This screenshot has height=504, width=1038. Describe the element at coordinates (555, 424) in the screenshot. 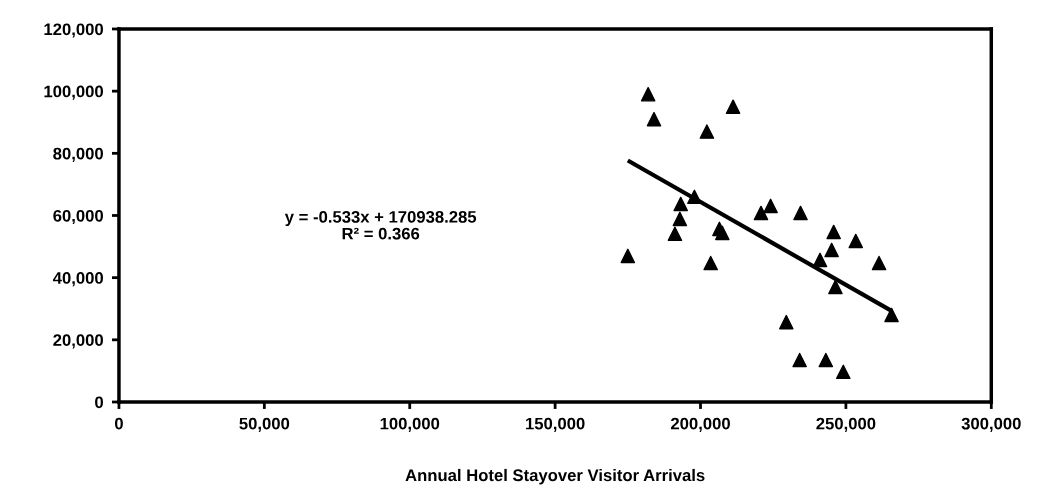

I see `x-tick-label: 150,000` at that location.